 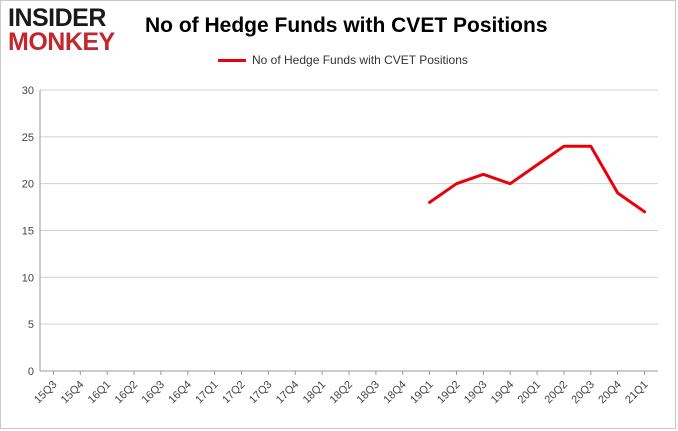 What do you see at coordinates (449, 393) in the screenshot?
I see `x-tick-label-19Q2: 19Q2` at bounding box center [449, 393].